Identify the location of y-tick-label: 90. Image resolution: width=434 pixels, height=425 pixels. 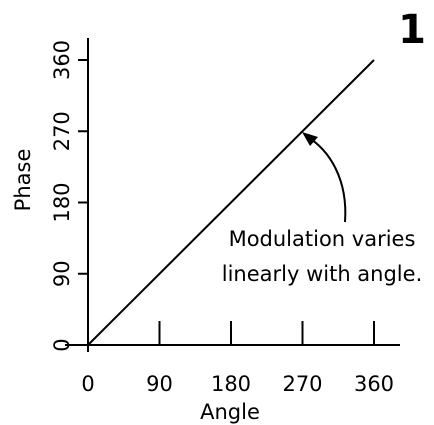
(62, 273).